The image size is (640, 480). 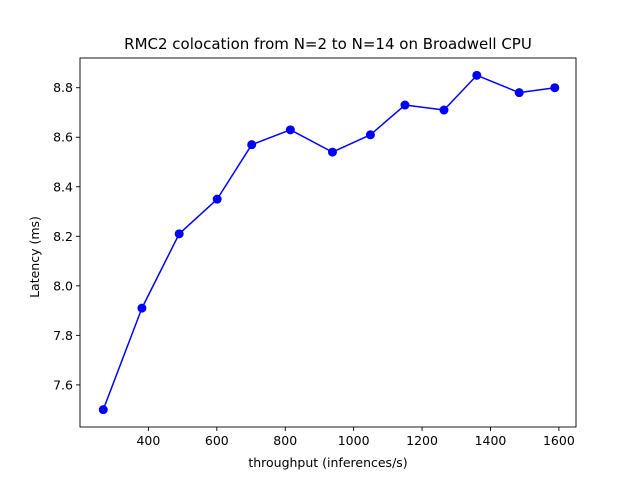 What do you see at coordinates (491, 440) in the screenshot?
I see `x-tick-label: 1400` at bounding box center [491, 440].